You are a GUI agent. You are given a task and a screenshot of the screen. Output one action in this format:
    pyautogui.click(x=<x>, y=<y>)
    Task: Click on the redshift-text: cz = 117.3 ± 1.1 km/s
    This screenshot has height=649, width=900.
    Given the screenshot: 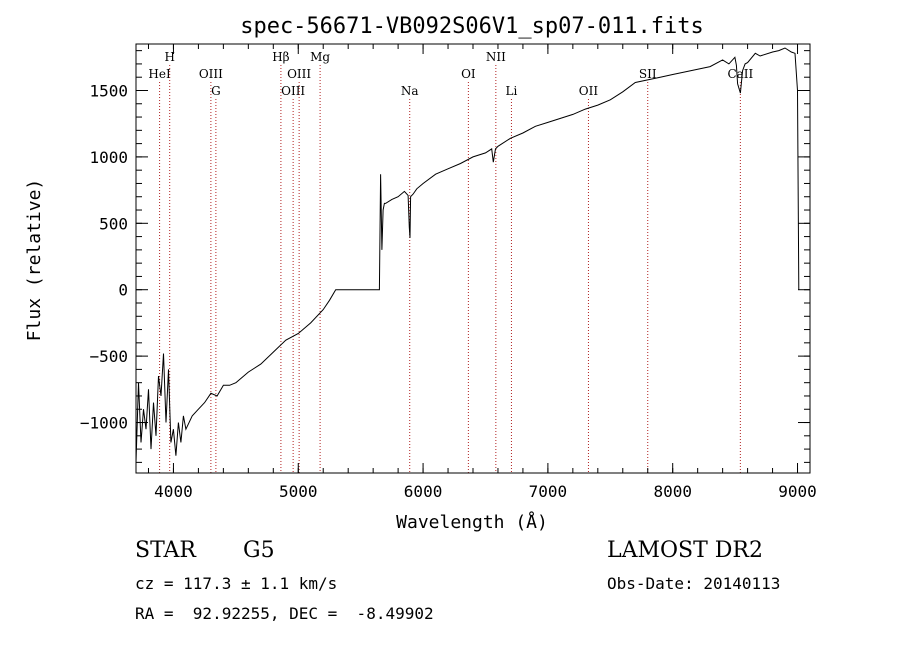 What is the action you would take?
    pyautogui.click(x=236, y=583)
    